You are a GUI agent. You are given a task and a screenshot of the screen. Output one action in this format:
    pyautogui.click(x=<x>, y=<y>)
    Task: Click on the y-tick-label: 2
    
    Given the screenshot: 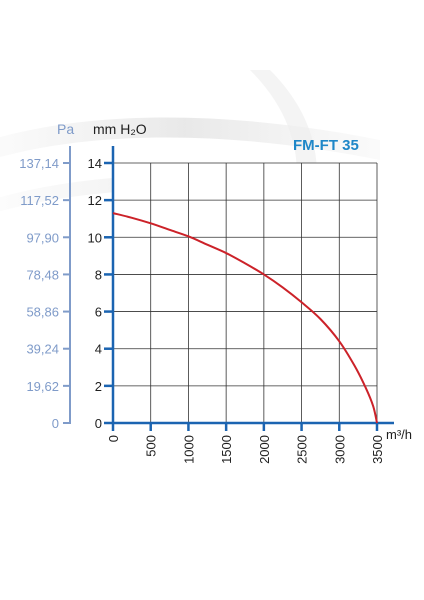 What is the action you would take?
    pyautogui.click(x=98, y=386)
    